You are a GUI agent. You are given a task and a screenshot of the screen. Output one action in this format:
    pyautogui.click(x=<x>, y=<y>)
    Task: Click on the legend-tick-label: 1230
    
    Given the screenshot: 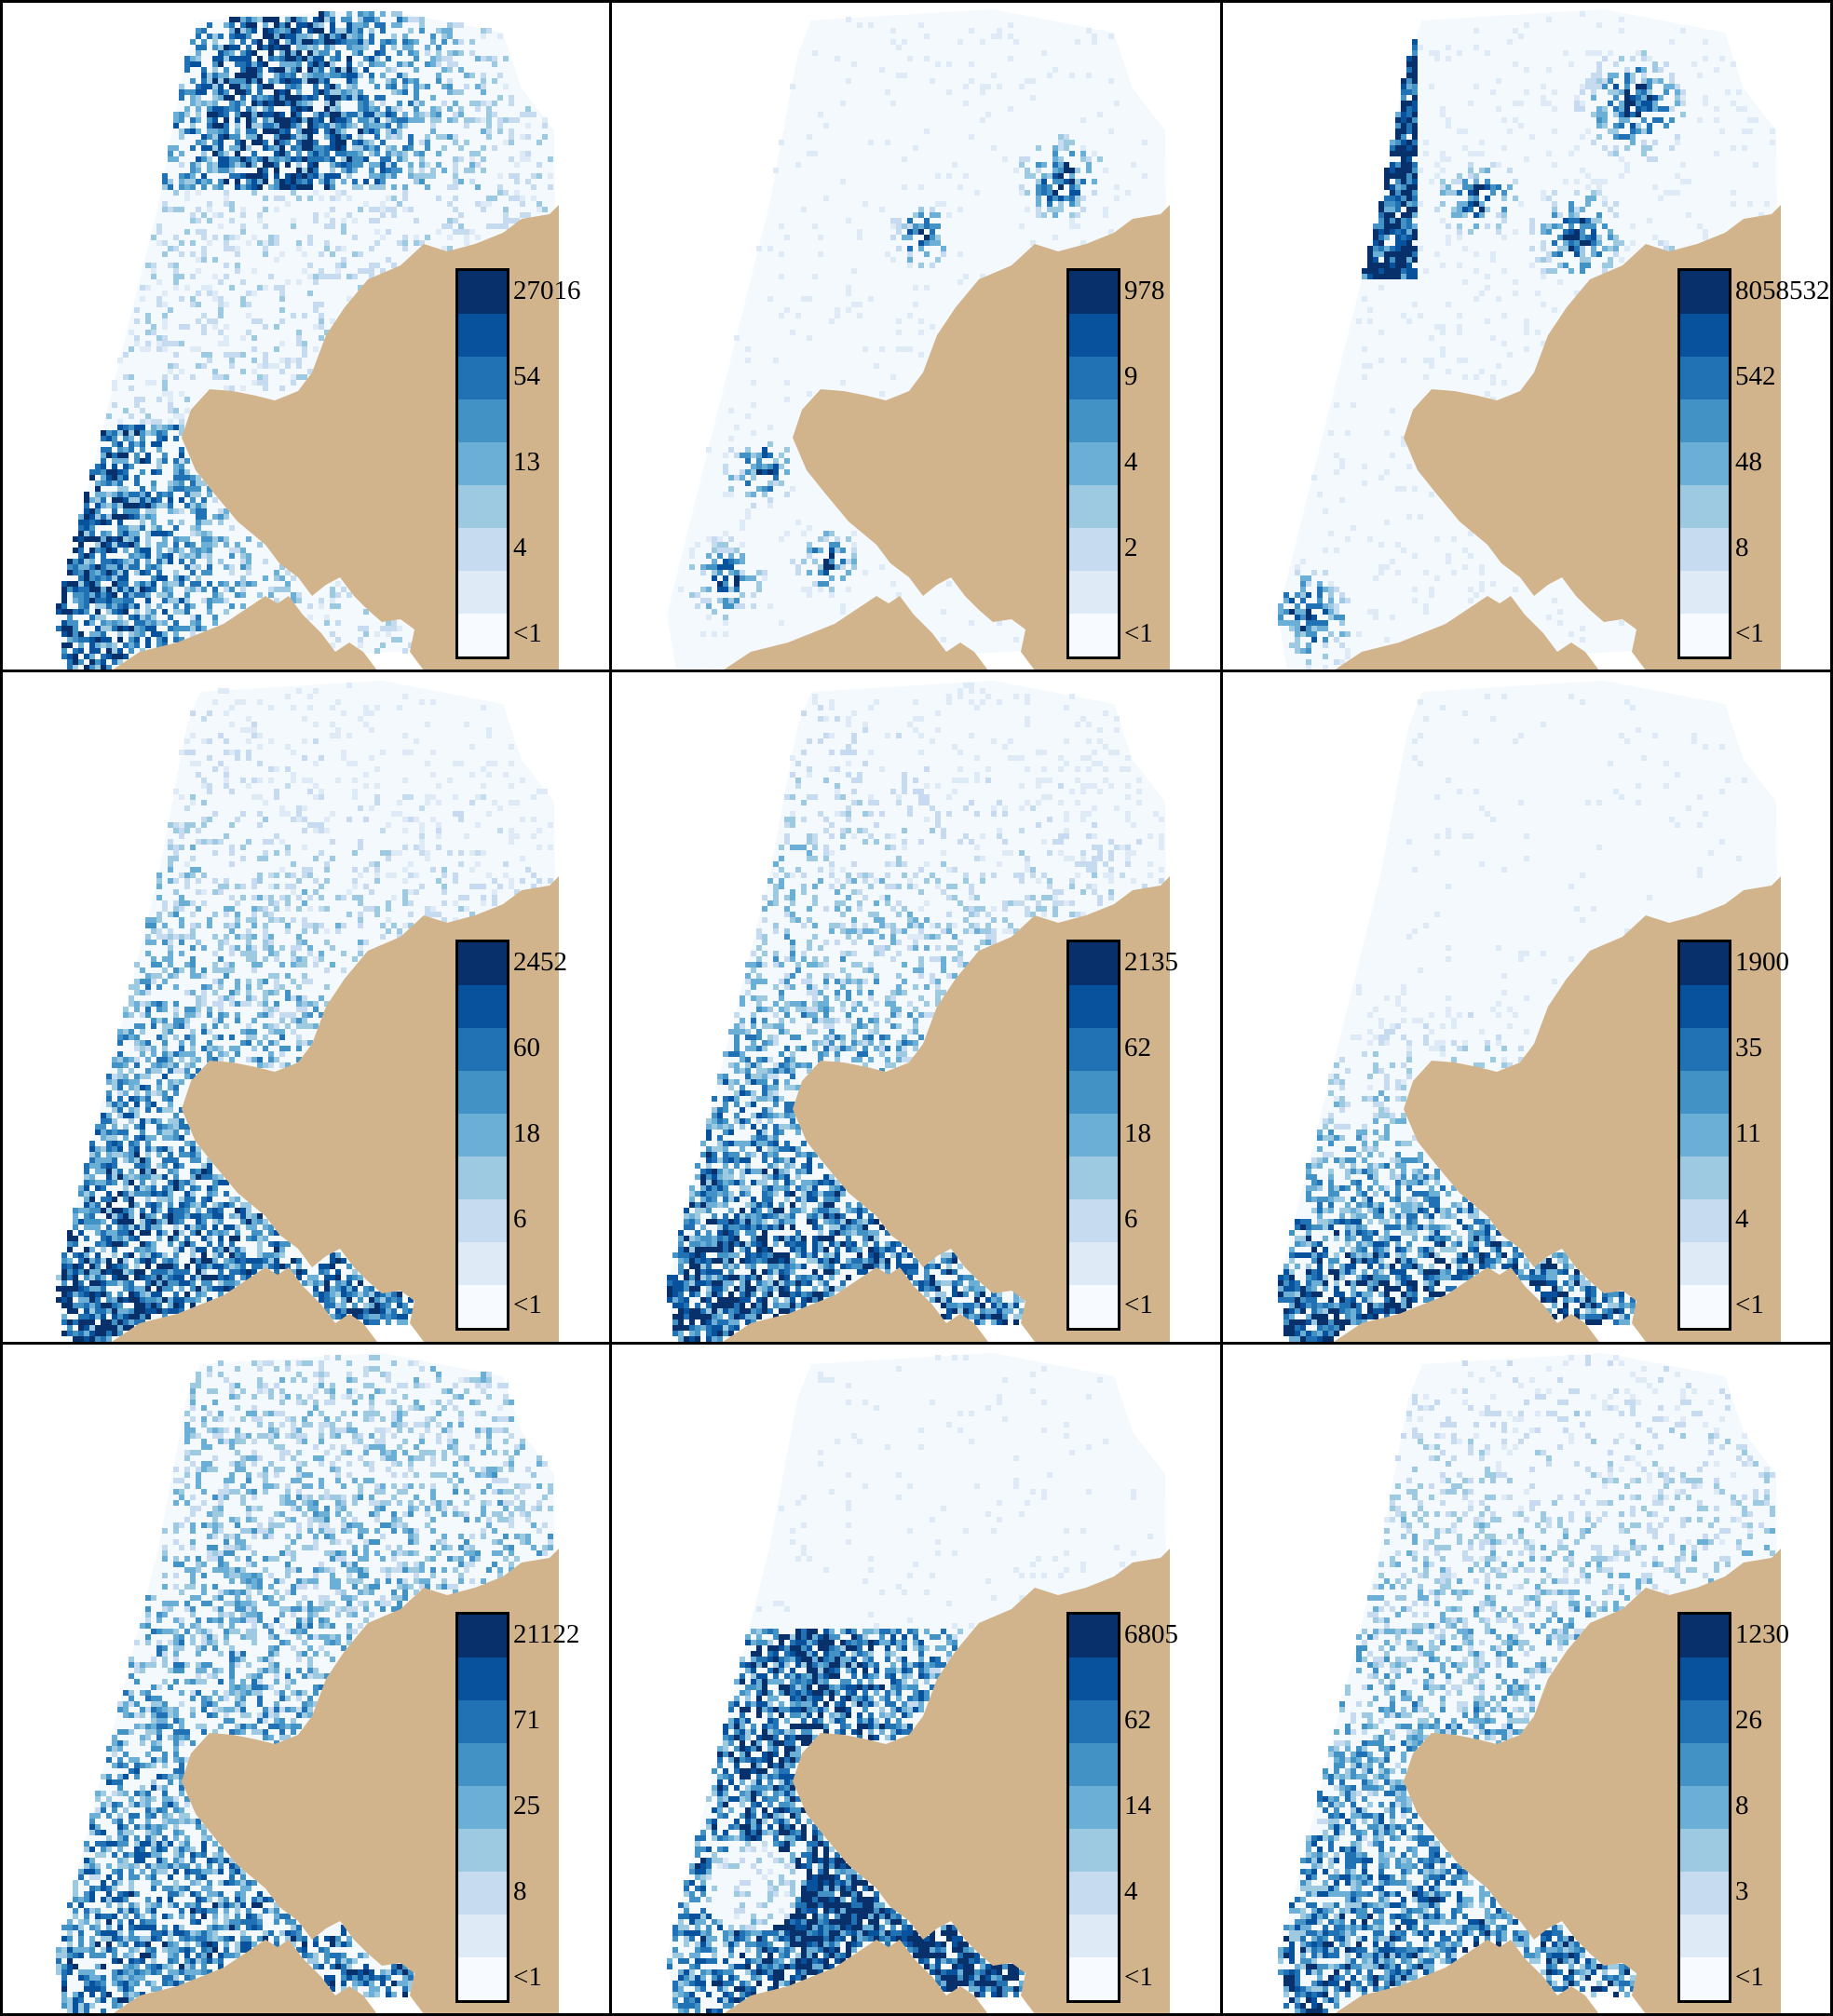 What is the action you would take?
    pyautogui.click(x=1762, y=1634)
    